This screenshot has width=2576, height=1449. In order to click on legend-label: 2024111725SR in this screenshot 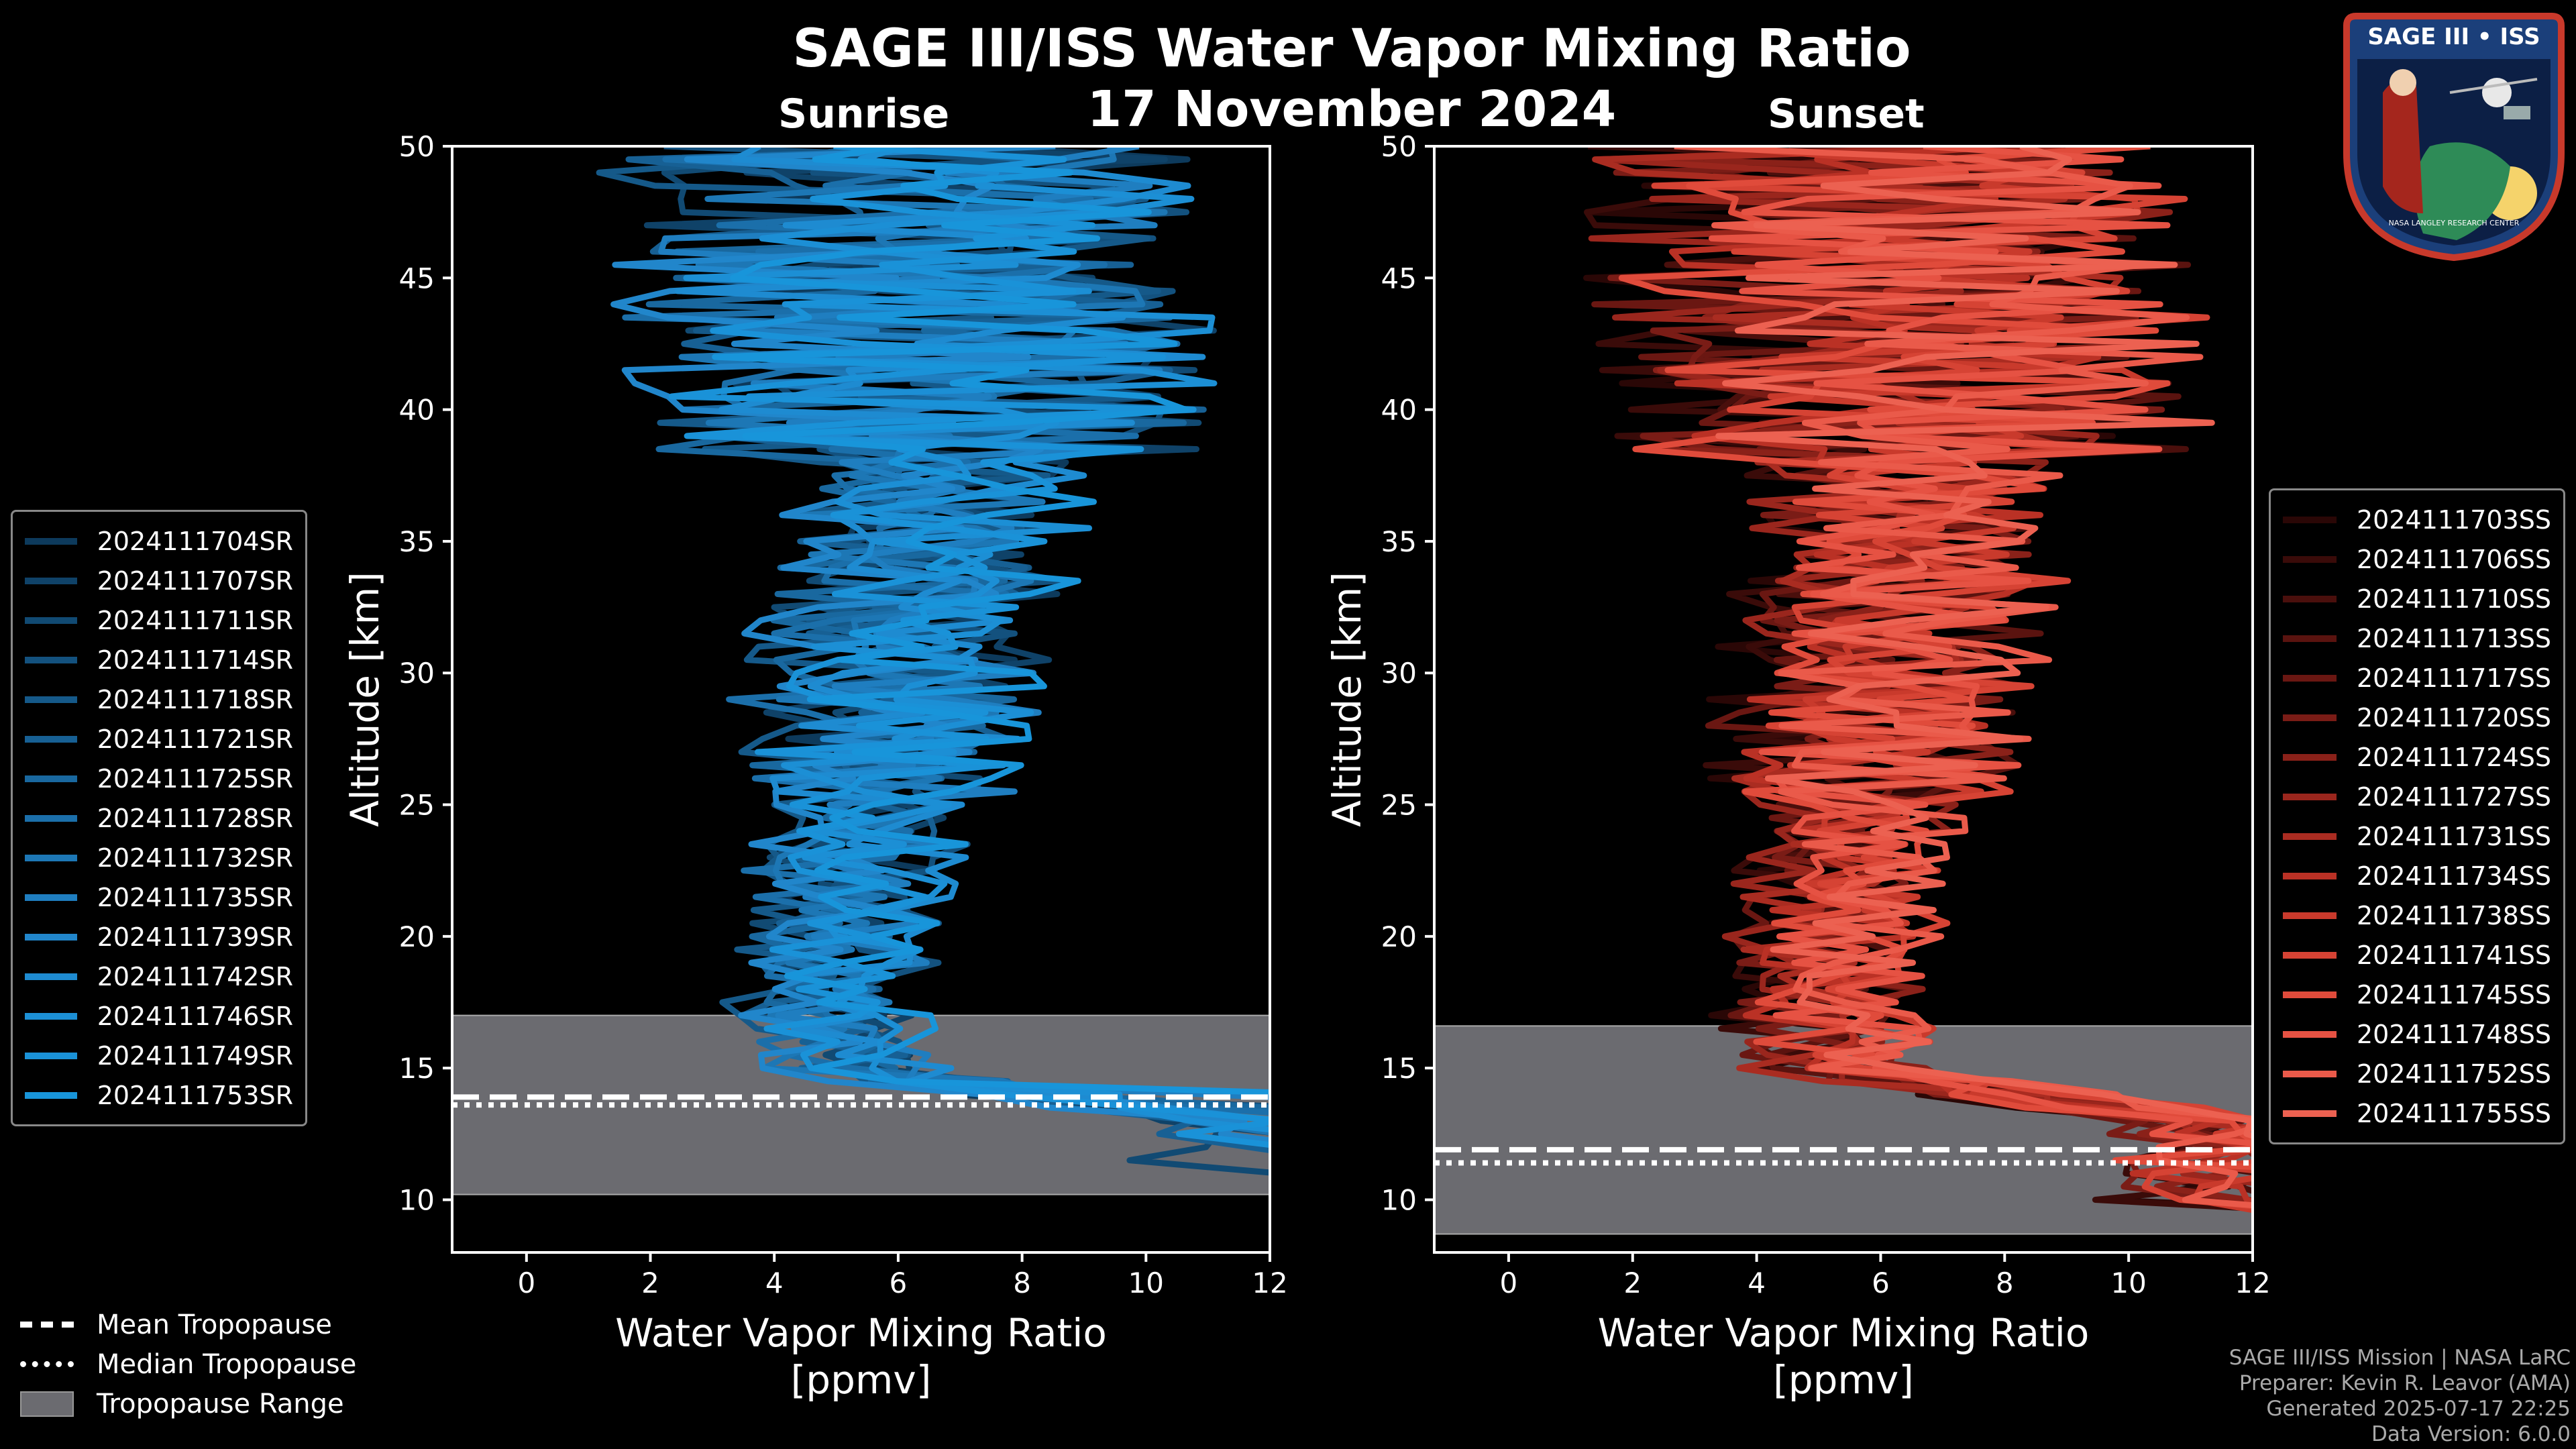, I will do `click(195, 778)`.